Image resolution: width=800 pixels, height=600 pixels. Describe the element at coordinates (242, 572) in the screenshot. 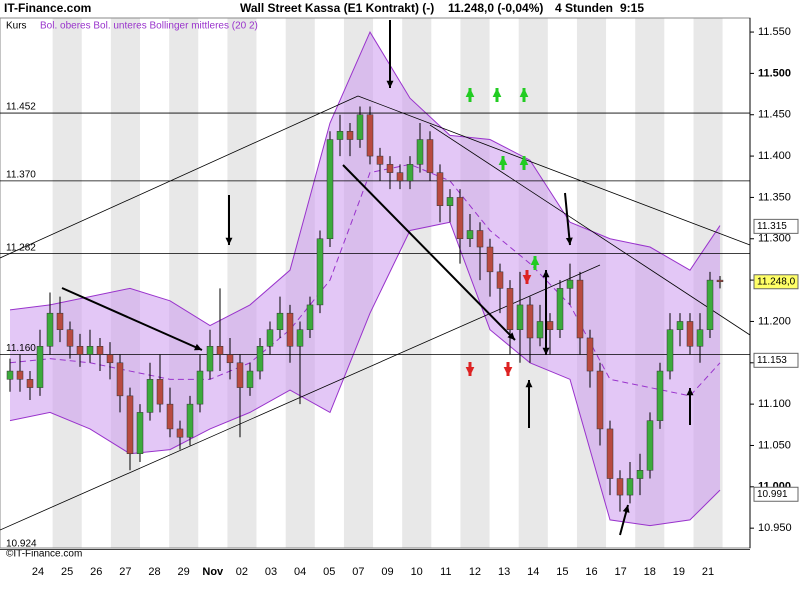

I see `x-tick-label: 02` at that location.